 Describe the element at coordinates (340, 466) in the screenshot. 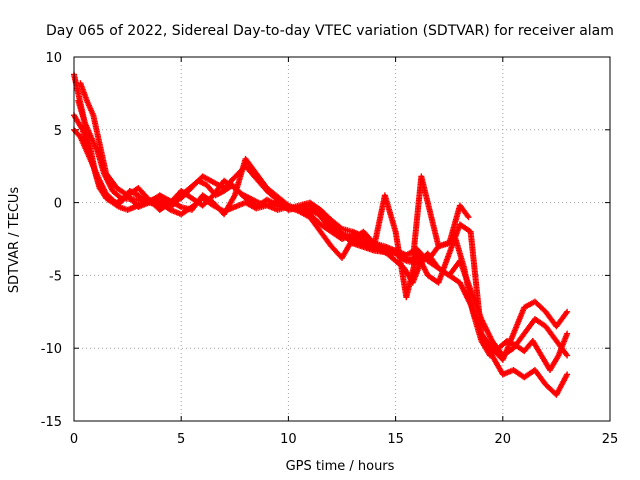

I see `x-axis-label: GPS time / hours` at that location.